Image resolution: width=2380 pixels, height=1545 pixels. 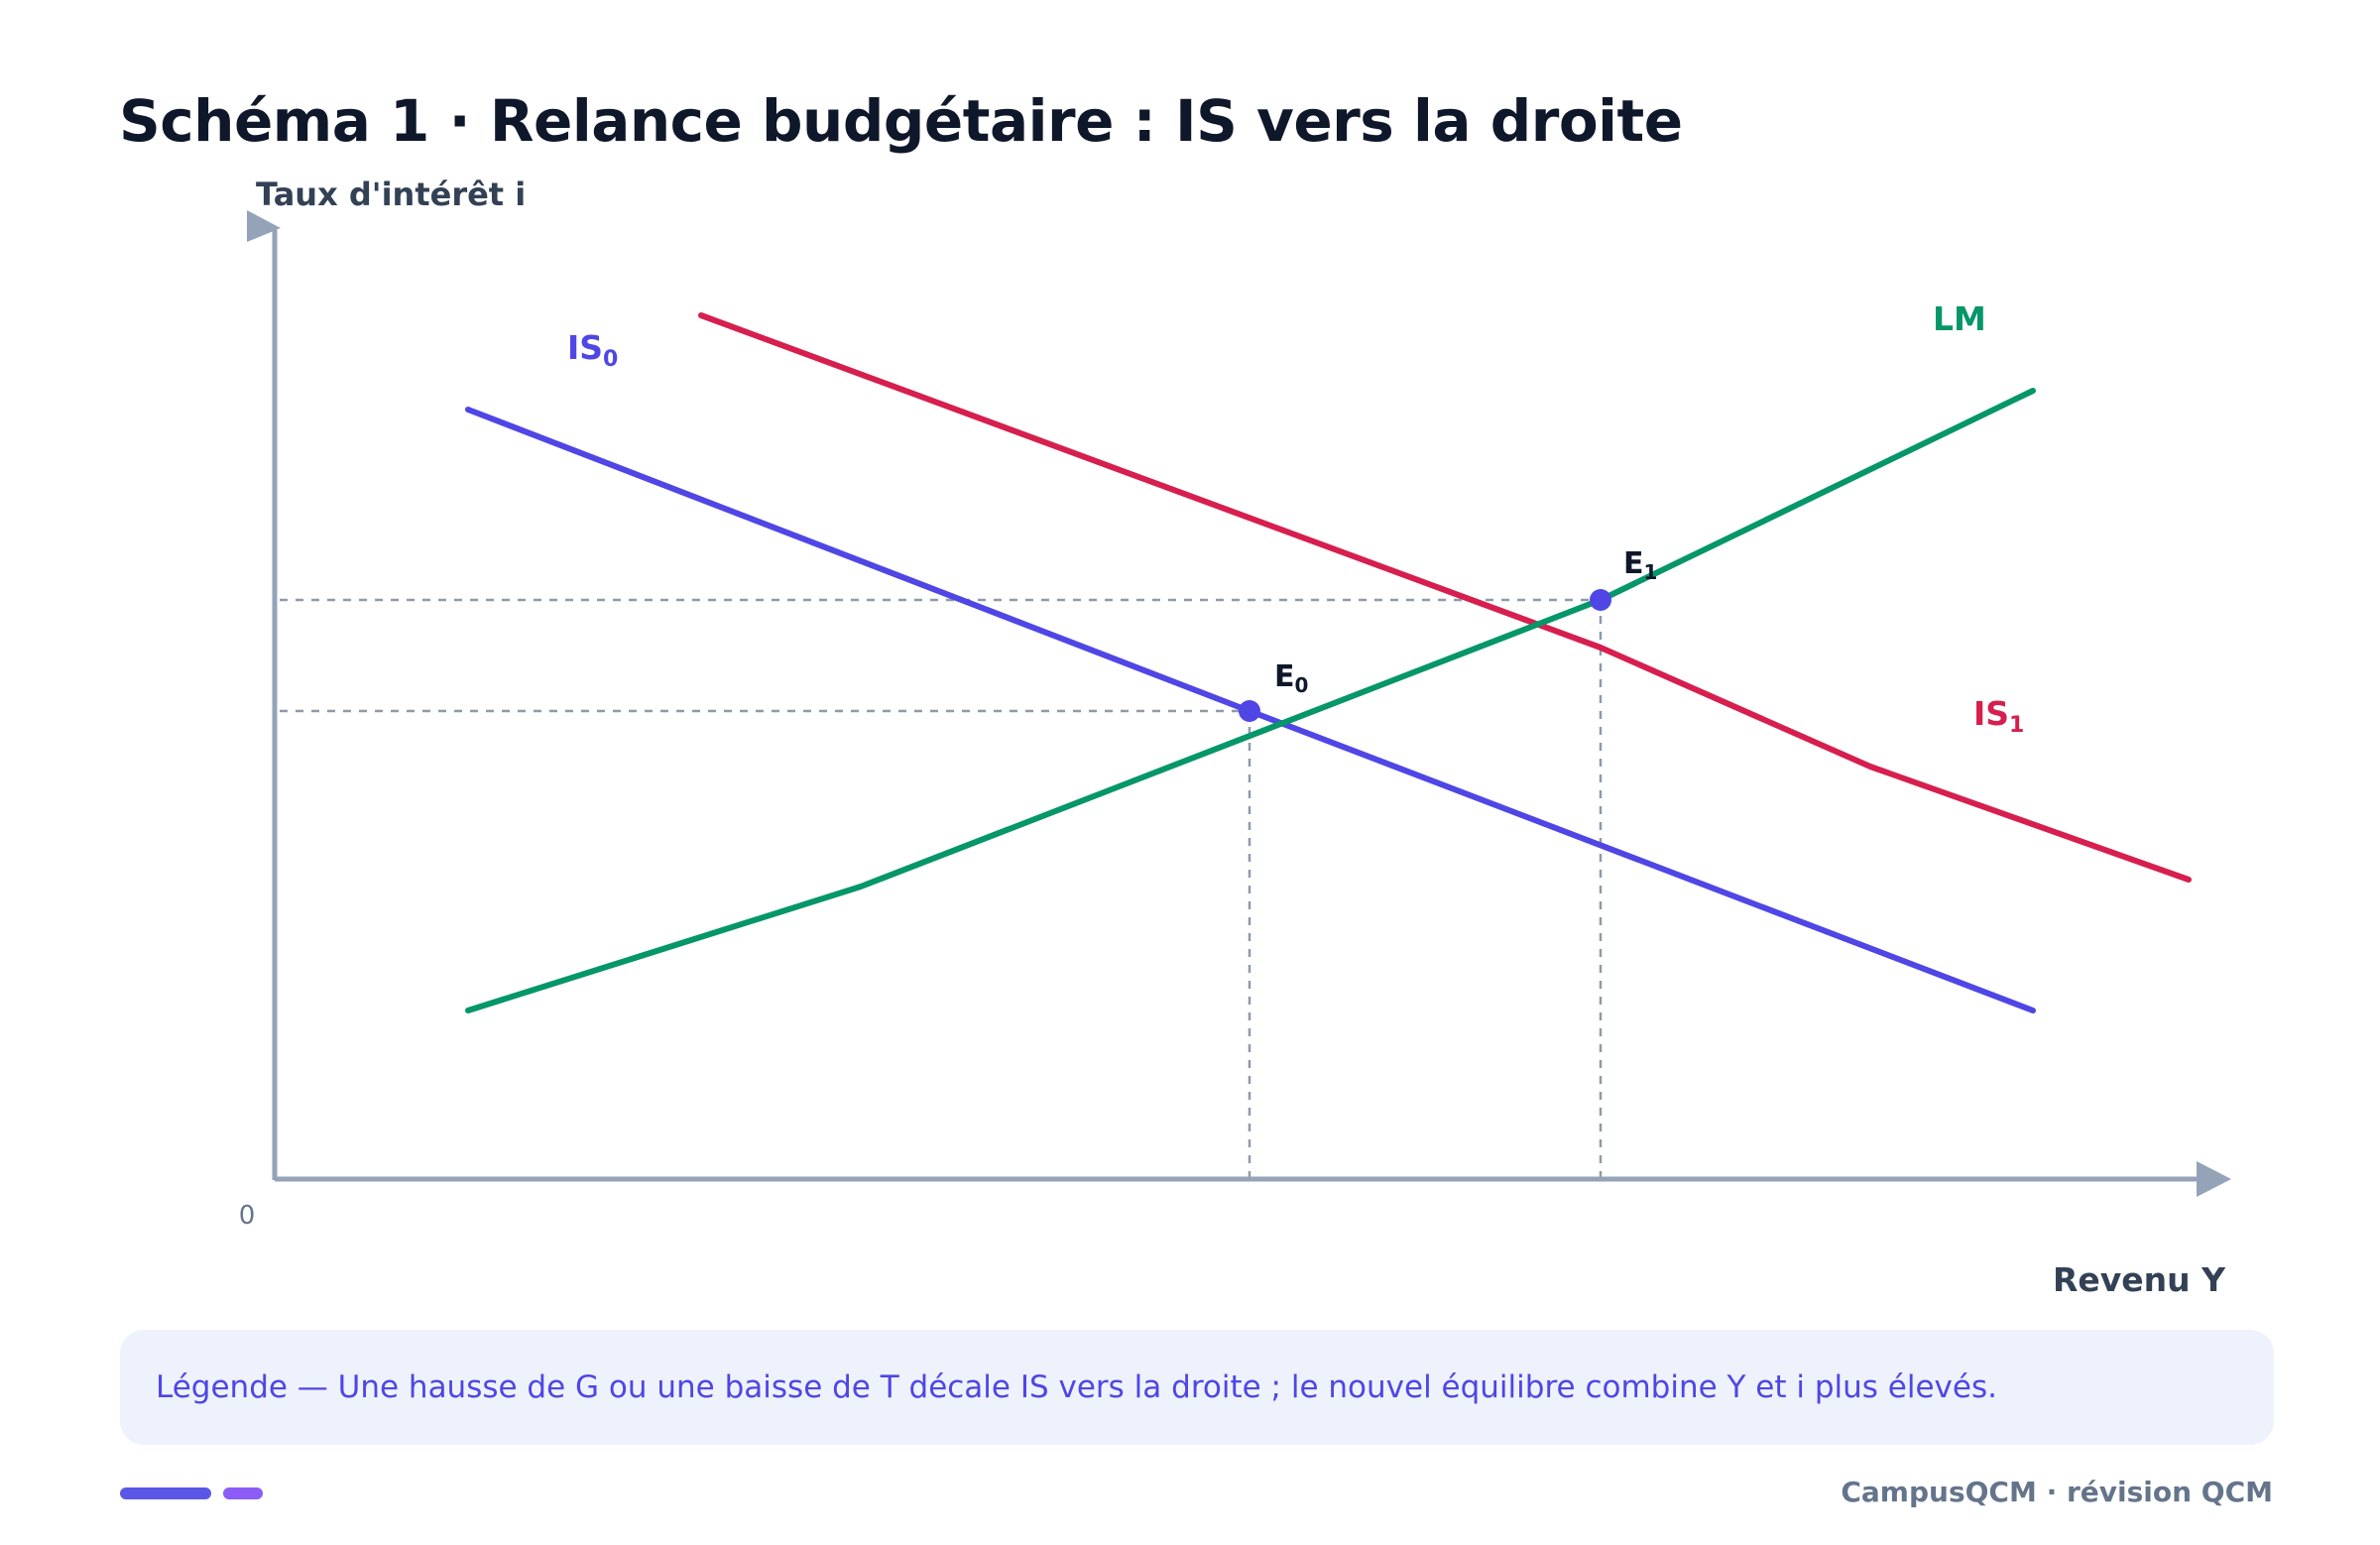 What do you see at coordinates (1959, 319) in the screenshot?
I see `lm-label: LM` at bounding box center [1959, 319].